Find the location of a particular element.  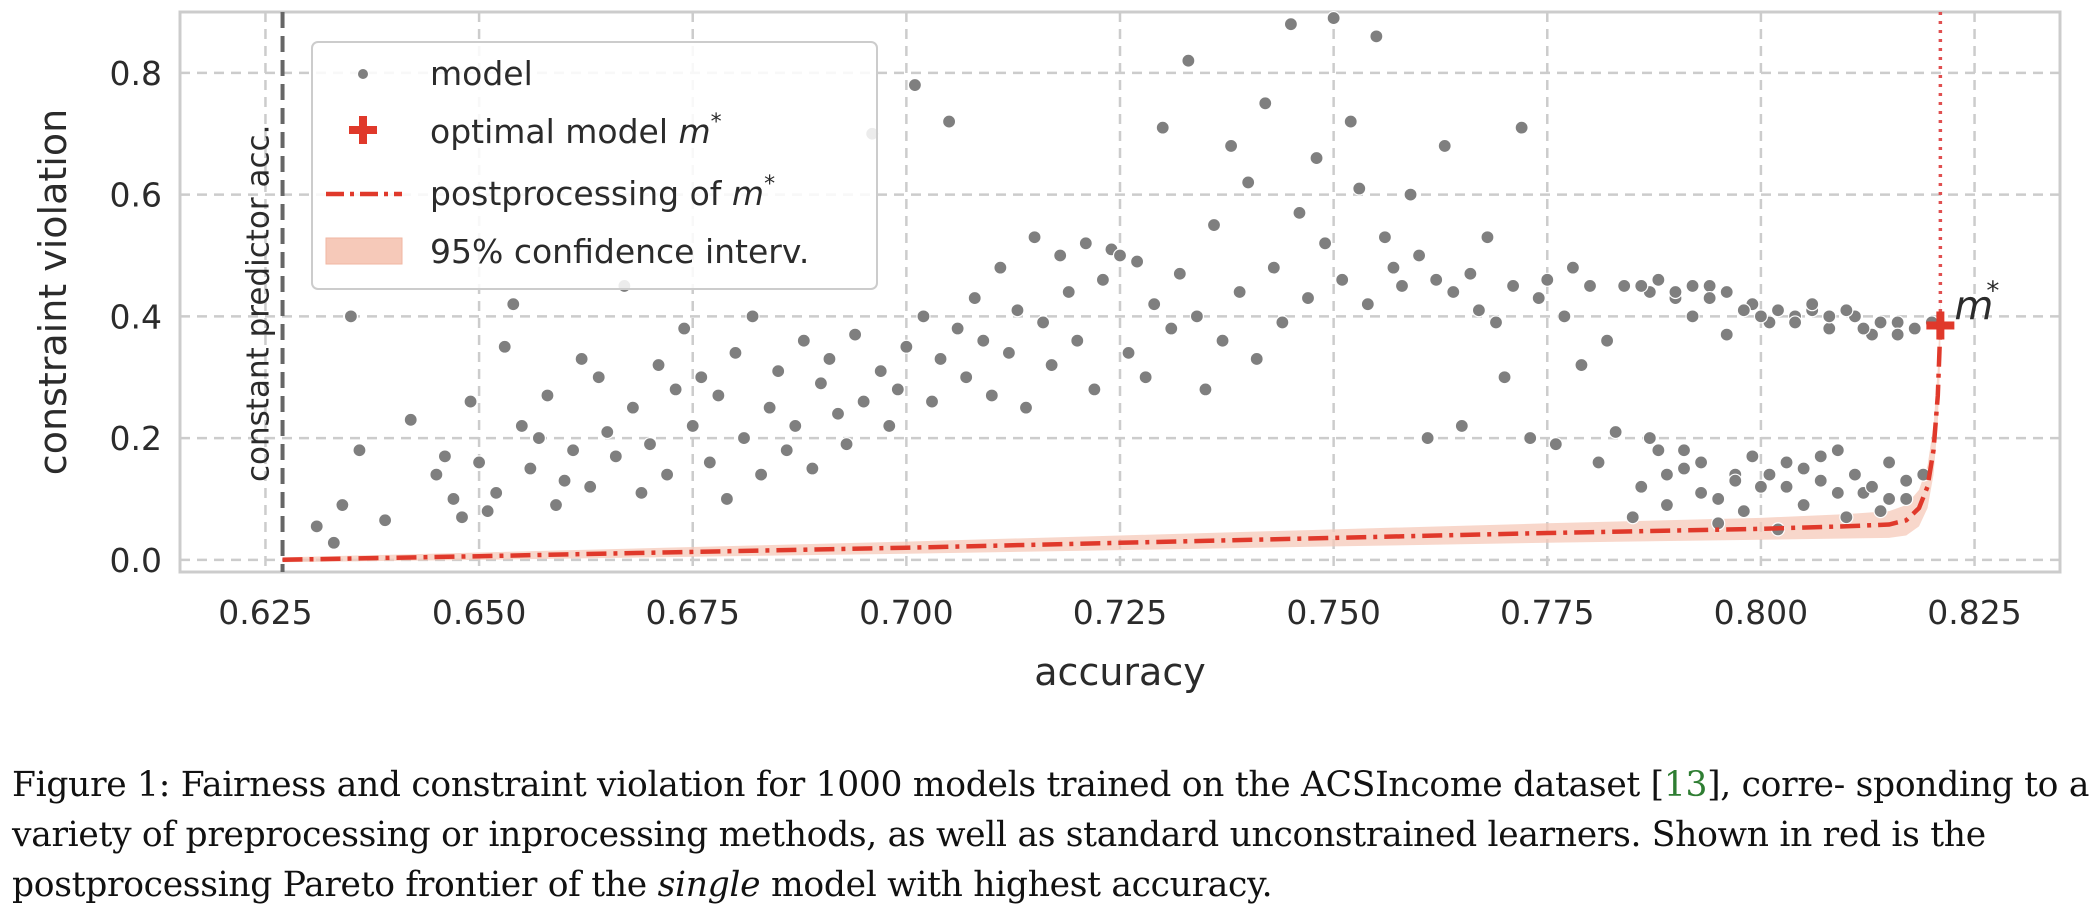

x-axis-label: accuracy is located at coordinates (1119, 672).